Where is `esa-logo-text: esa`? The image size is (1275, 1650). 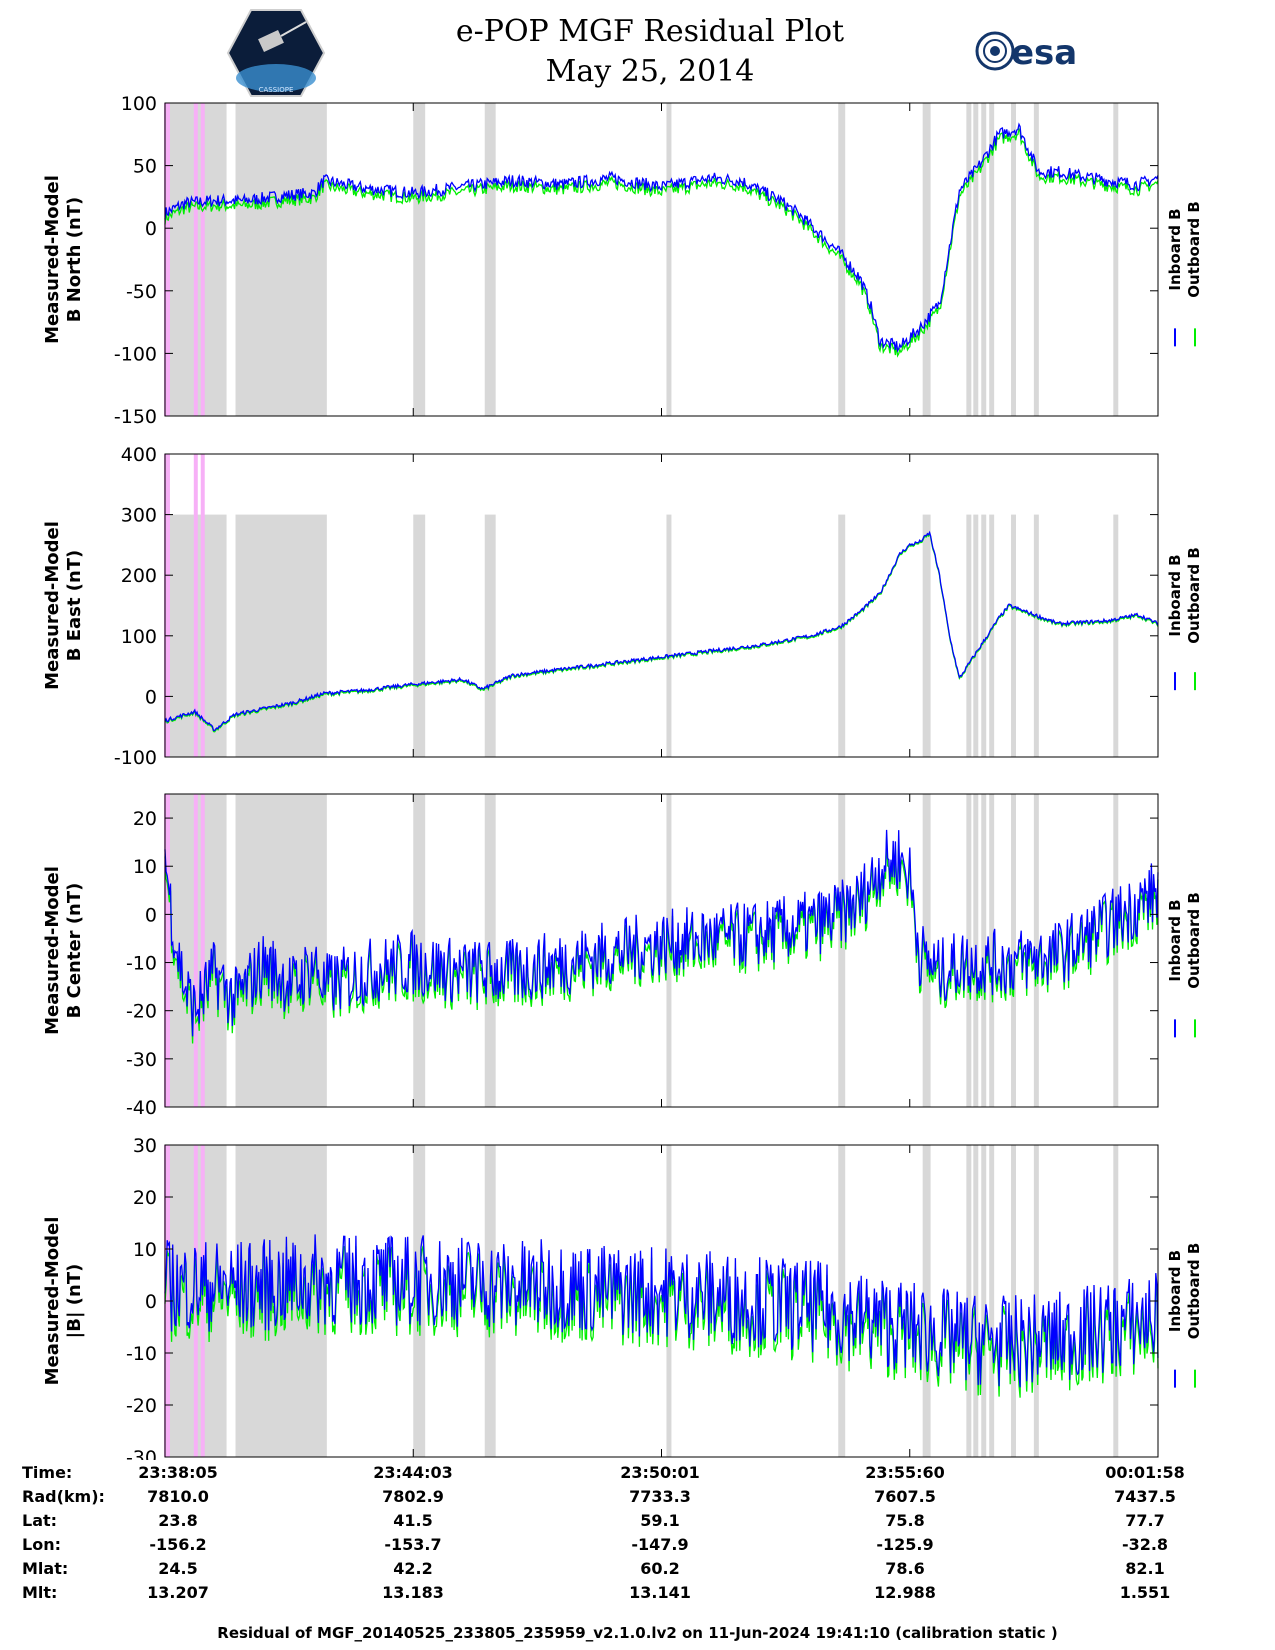 esa-logo-text: esa is located at coordinates (1044, 53).